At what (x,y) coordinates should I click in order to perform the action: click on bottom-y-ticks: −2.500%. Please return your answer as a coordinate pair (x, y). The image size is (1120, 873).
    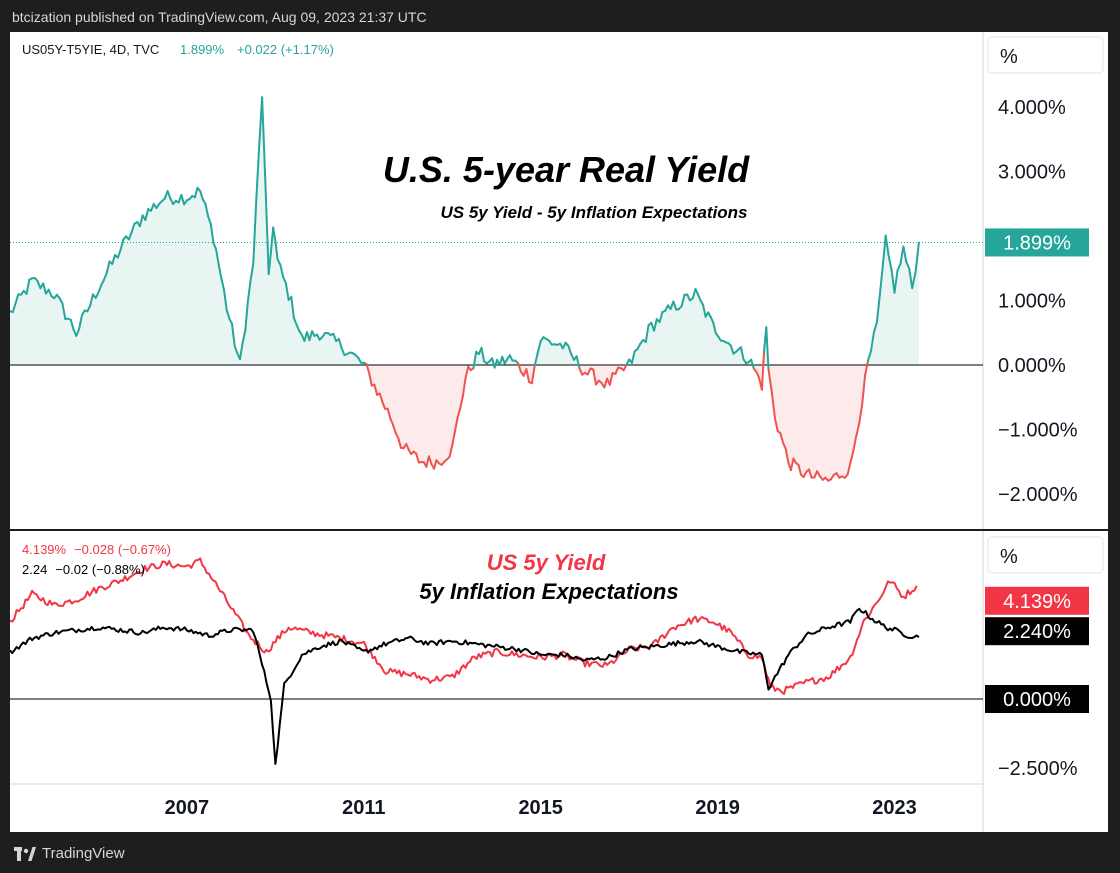
    Looking at the image, I should click on (1038, 769).